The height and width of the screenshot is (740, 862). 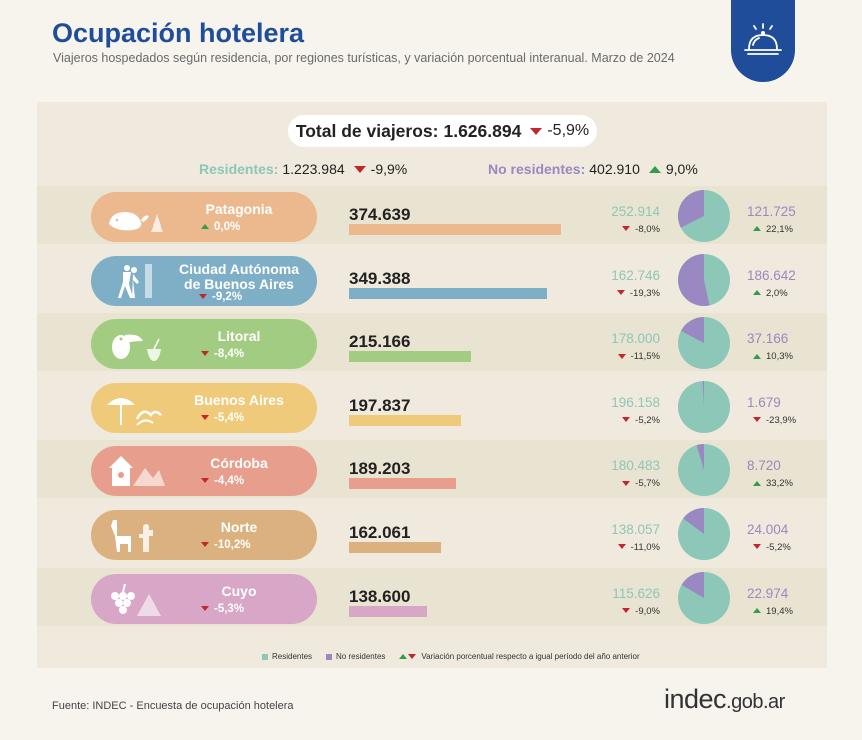 What do you see at coordinates (635, 529) in the screenshot?
I see `residentes-value: 138.057` at bounding box center [635, 529].